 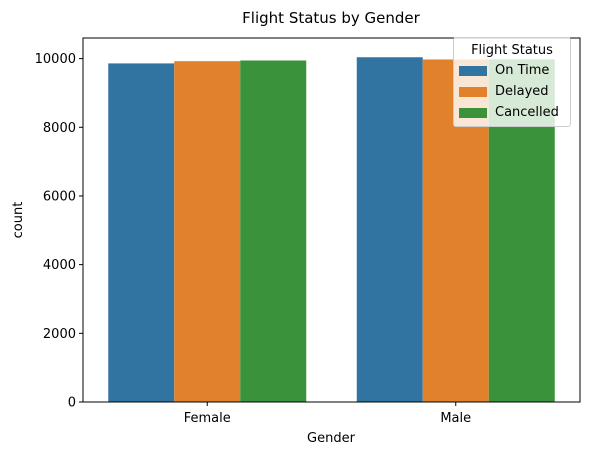 What do you see at coordinates (522, 91) in the screenshot?
I see `legend-label-delayed: Delayed` at bounding box center [522, 91].